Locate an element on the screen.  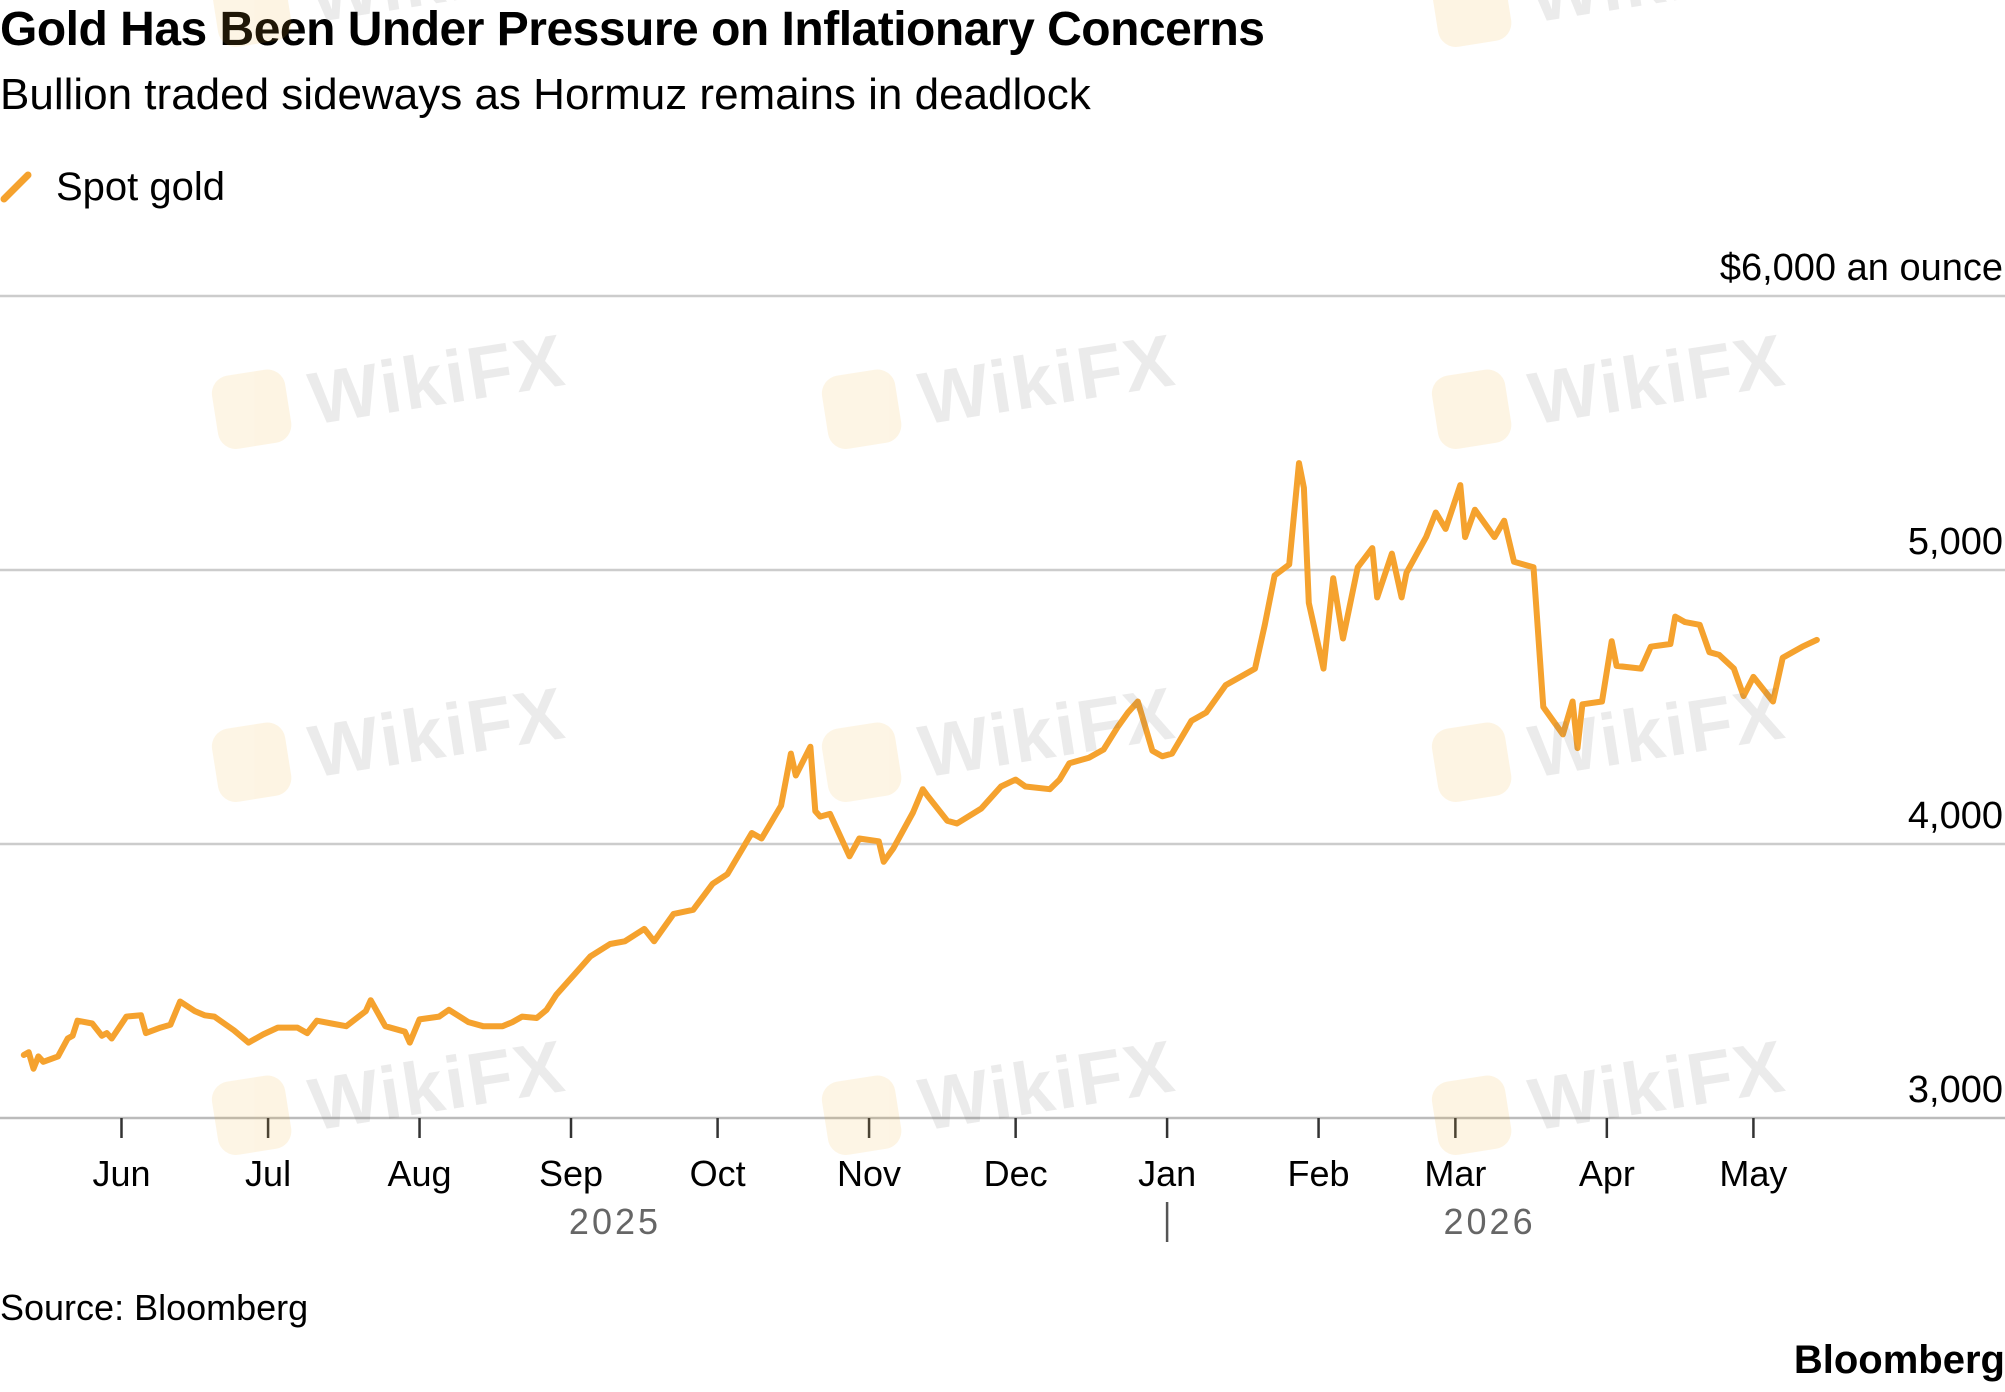
y-tick-label: $6,000 an ounce is located at coordinates (1861, 268).